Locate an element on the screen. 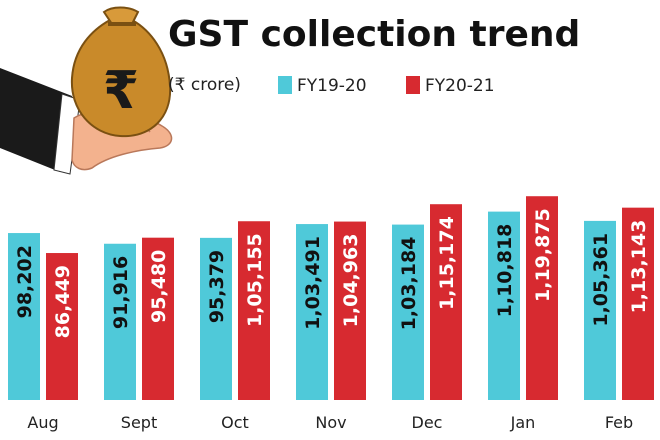 This screenshot has width=660, height=440. bar-fy19-20-sept is located at coordinates (120, 321).